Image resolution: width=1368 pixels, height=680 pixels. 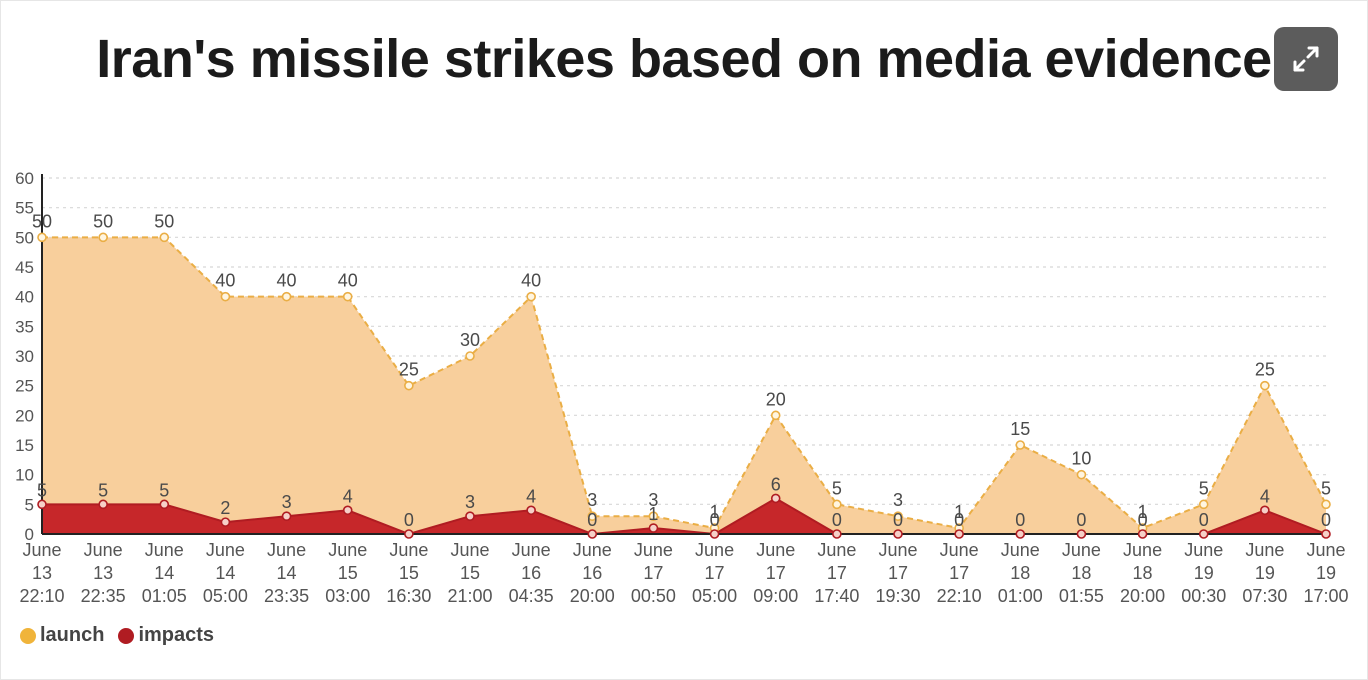 What do you see at coordinates (1081, 459) in the screenshot?
I see `launch-data-label: 10` at bounding box center [1081, 459].